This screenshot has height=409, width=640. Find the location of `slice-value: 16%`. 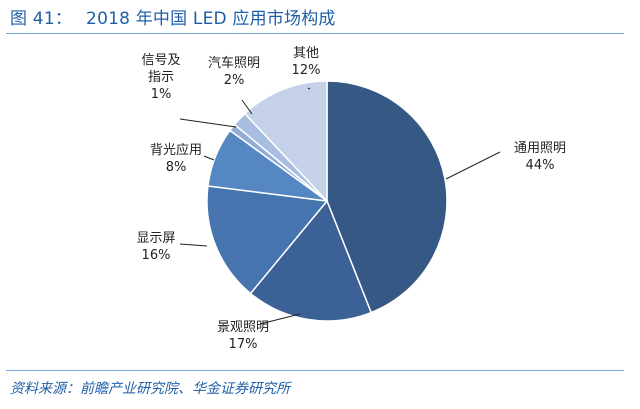

slice-value: 16% is located at coordinates (156, 255).